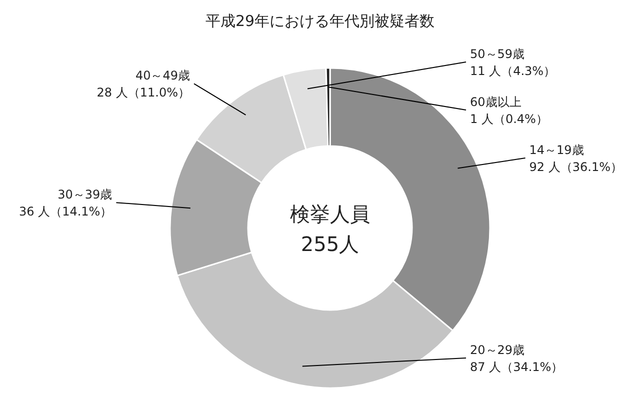 This screenshot has height=400, width=640. Describe the element at coordinates (497, 54) in the screenshot. I see `slice-label: 50～59歳` at that location.